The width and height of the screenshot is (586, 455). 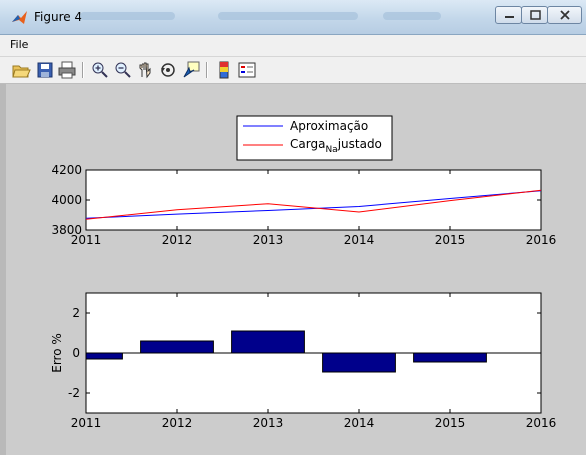 I want to click on legend-button, so click(x=247, y=70).